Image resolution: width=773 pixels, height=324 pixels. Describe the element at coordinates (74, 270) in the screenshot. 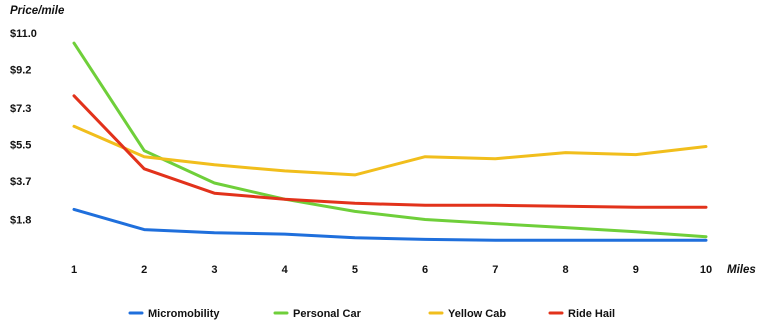

I see `x-tick-label: 1` at that location.